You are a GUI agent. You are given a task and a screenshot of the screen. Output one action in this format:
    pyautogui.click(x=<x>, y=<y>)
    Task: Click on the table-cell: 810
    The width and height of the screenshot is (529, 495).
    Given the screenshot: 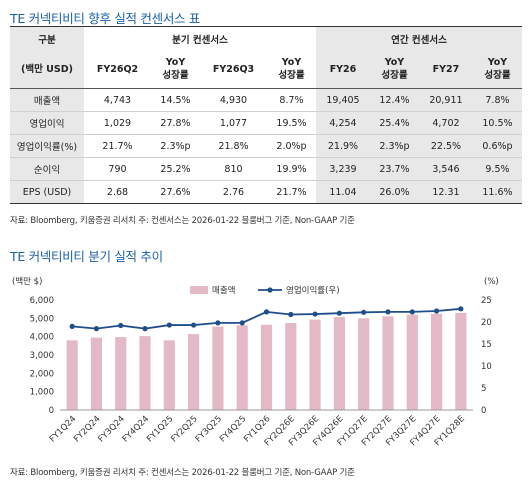 What is the action you would take?
    pyautogui.click(x=233, y=169)
    